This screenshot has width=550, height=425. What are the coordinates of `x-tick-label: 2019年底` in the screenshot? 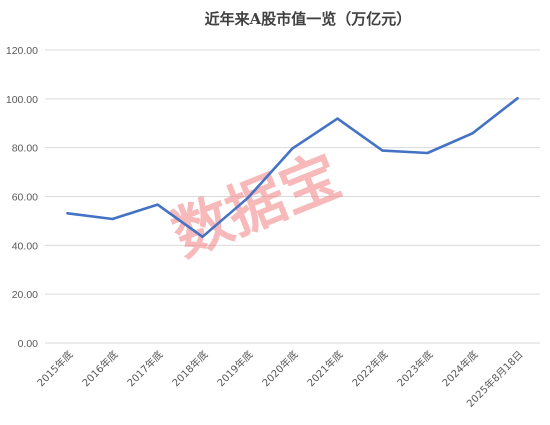 It's located at (234, 368).